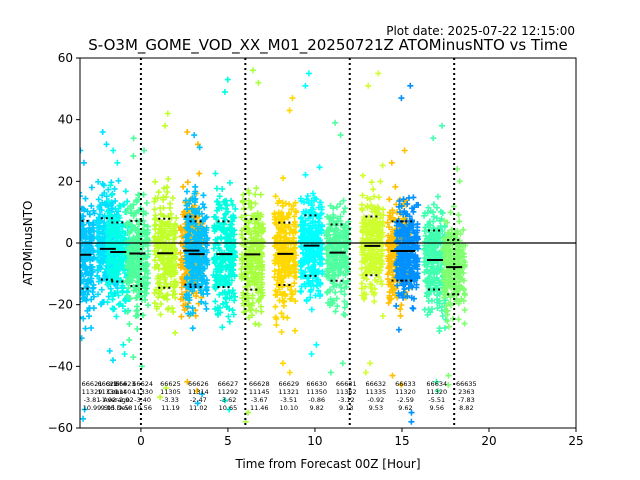 This screenshot has height=480, width=640. Describe the element at coordinates (466, 408) in the screenshot. I see `orbit-stat-text: 8.82` at that location.